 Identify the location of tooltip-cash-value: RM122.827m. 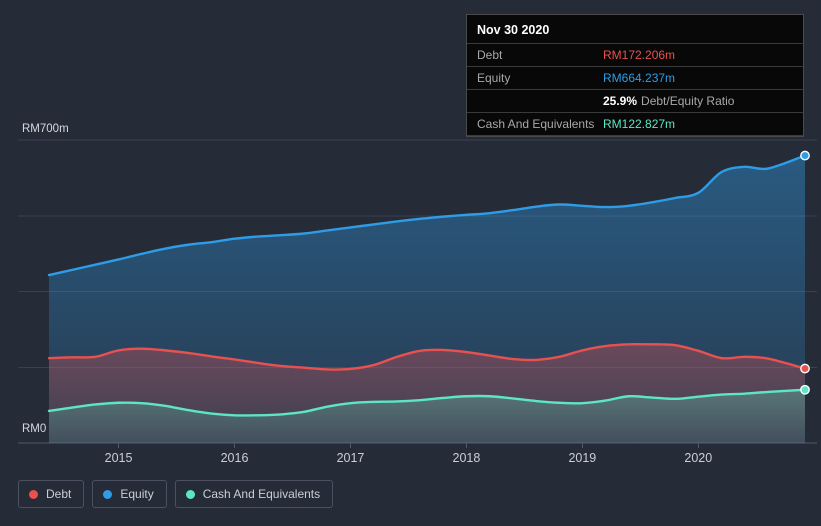
(639, 124).